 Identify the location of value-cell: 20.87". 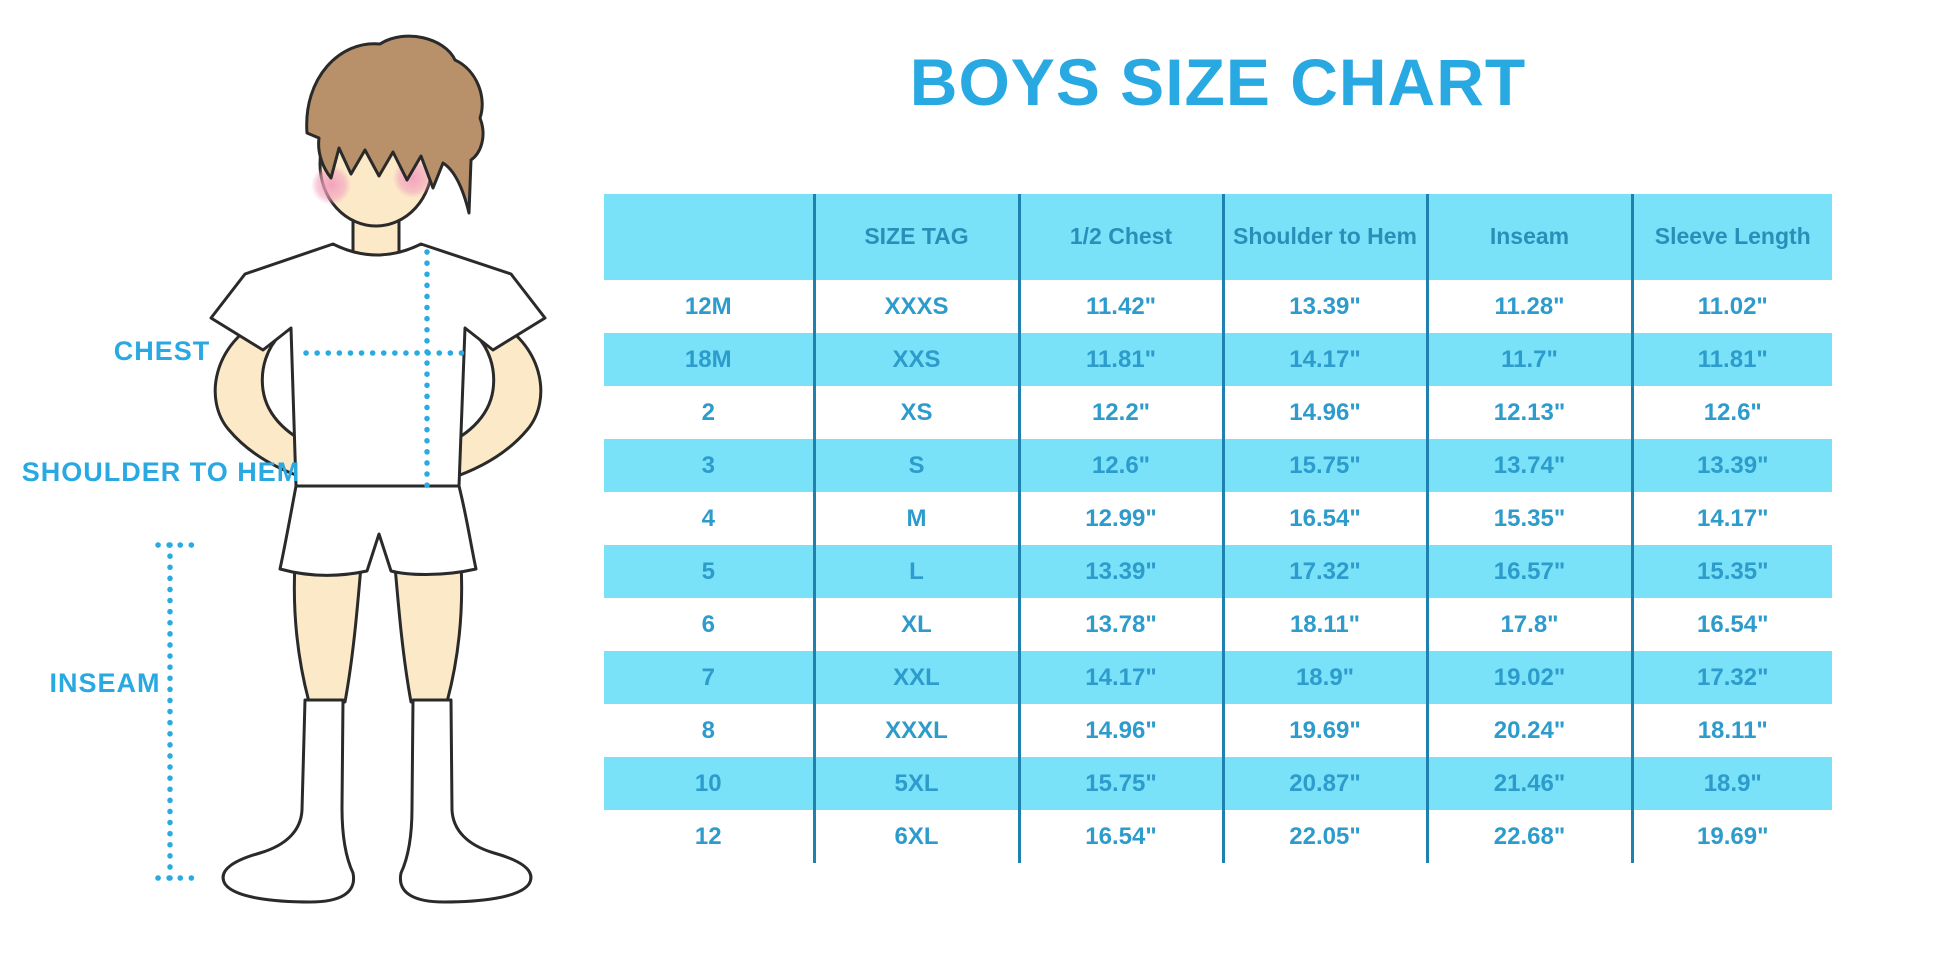
(1324, 783).